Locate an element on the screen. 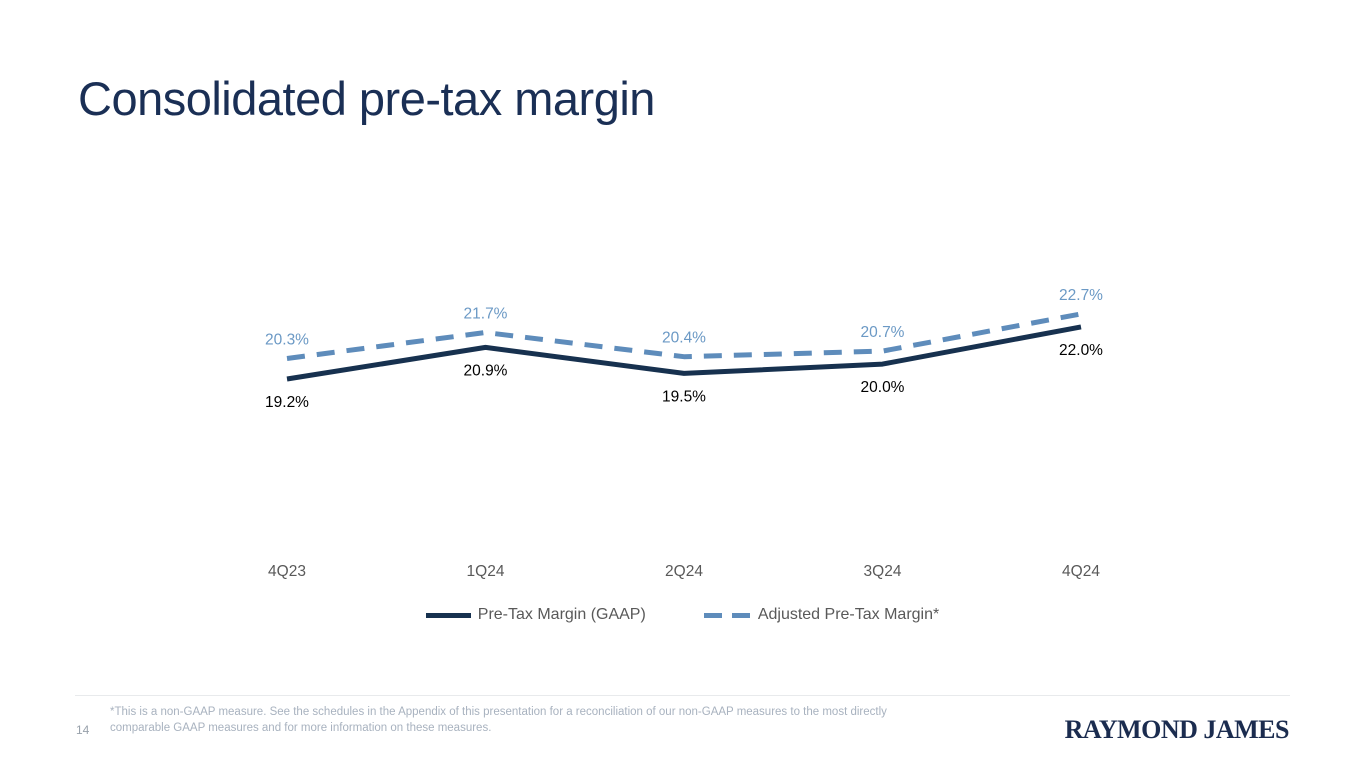 The width and height of the screenshot is (1365, 768). adjusted-line-swatch is located at coordinates (726, 615).